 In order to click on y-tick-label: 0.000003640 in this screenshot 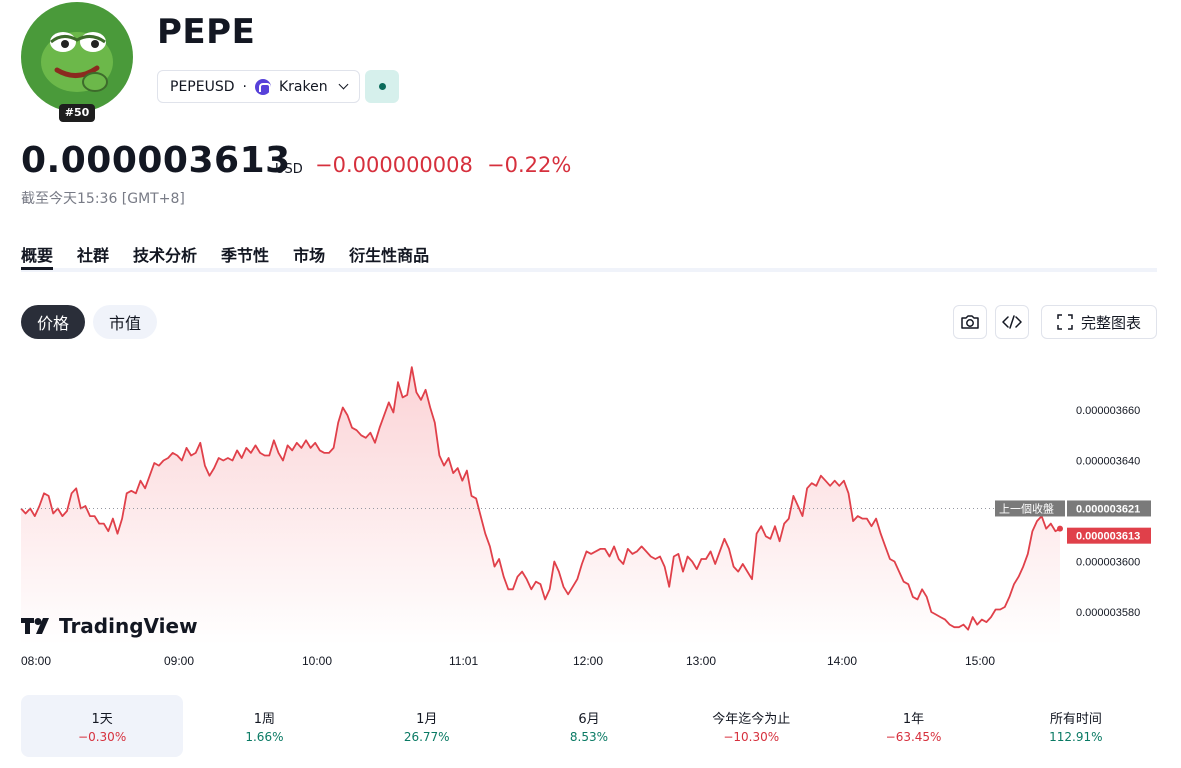, I will do `click(1108, 462)`.